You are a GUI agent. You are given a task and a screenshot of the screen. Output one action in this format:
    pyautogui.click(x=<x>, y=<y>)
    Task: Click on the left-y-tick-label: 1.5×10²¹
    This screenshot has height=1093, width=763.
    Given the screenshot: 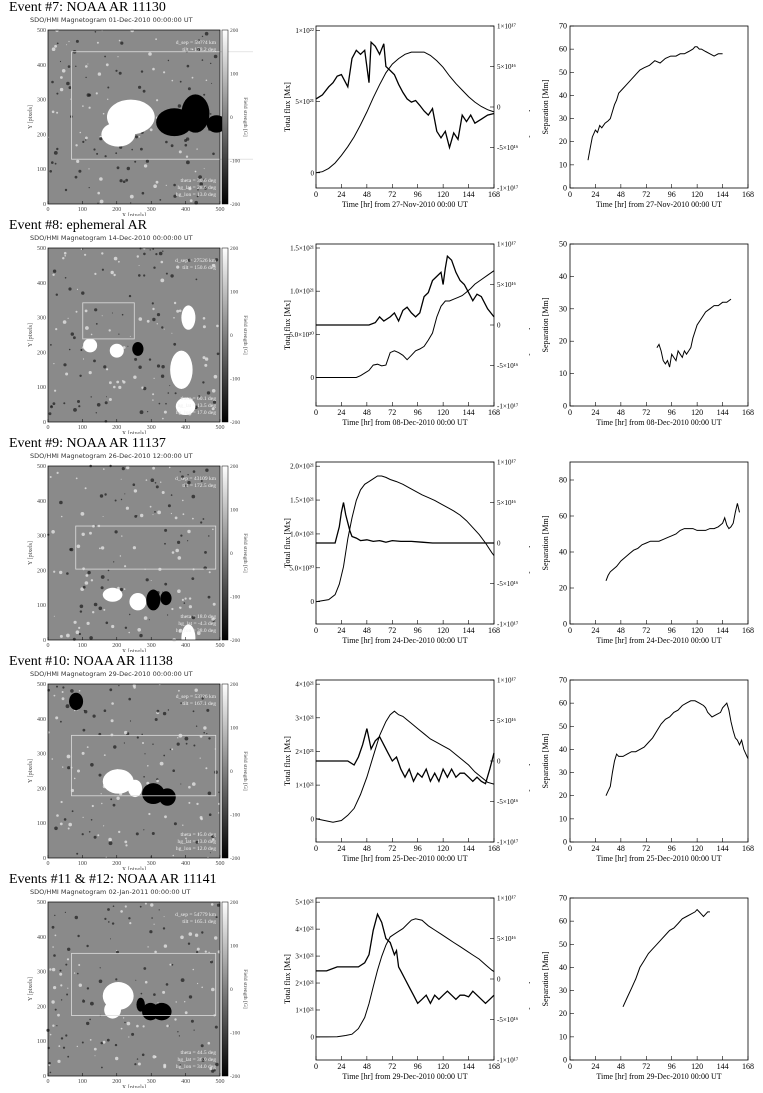 What is the action you would take?
    pyautogui.click(x=302, y=249)
    